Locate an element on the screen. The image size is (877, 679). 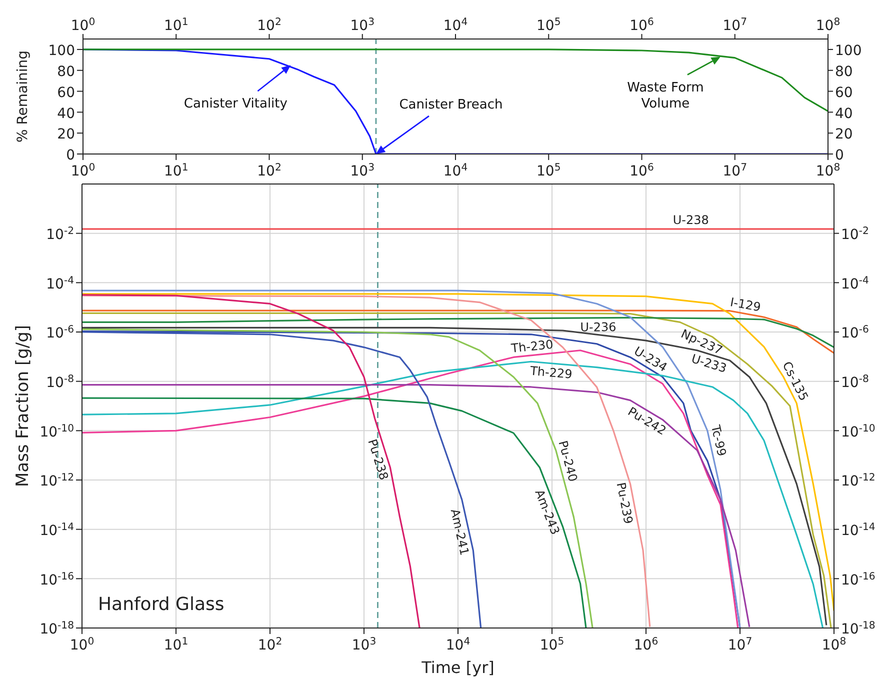
text: 10$^{3}$ is located at coordinates (362, 171).